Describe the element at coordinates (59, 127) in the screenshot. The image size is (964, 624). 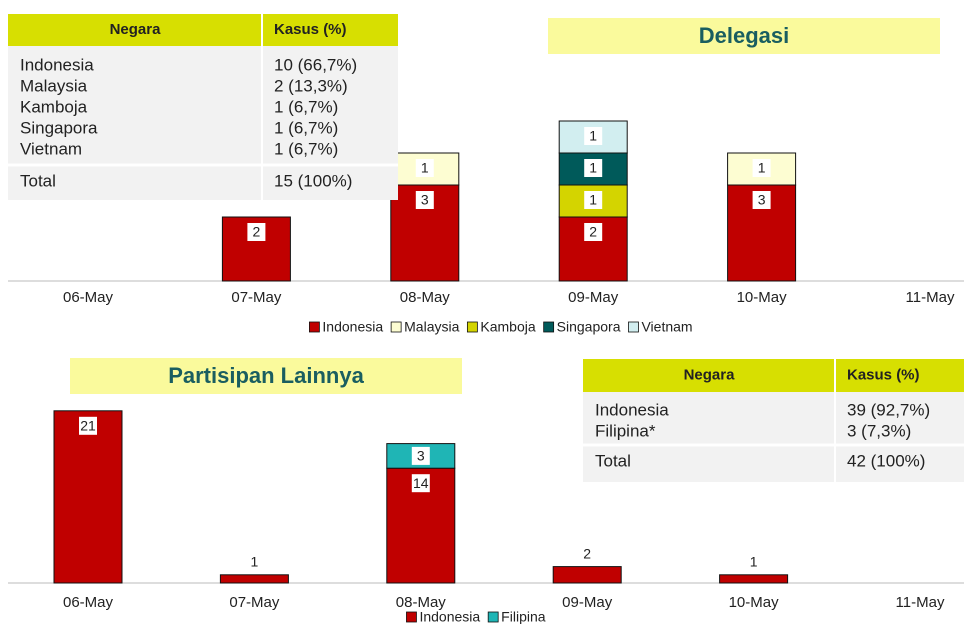
I see `table-cell: Singapora` at that location.